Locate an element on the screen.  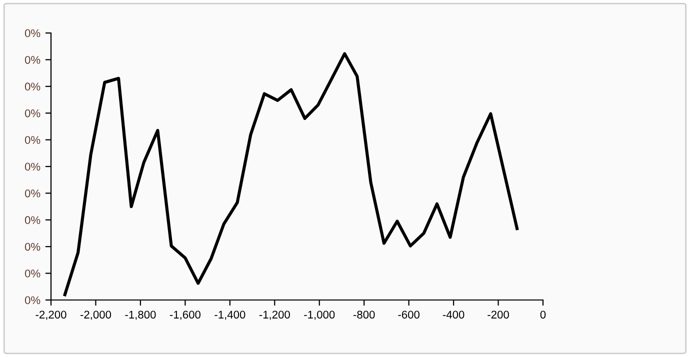
x-tick-label: -2,200 is located at coordinates (51, 315).